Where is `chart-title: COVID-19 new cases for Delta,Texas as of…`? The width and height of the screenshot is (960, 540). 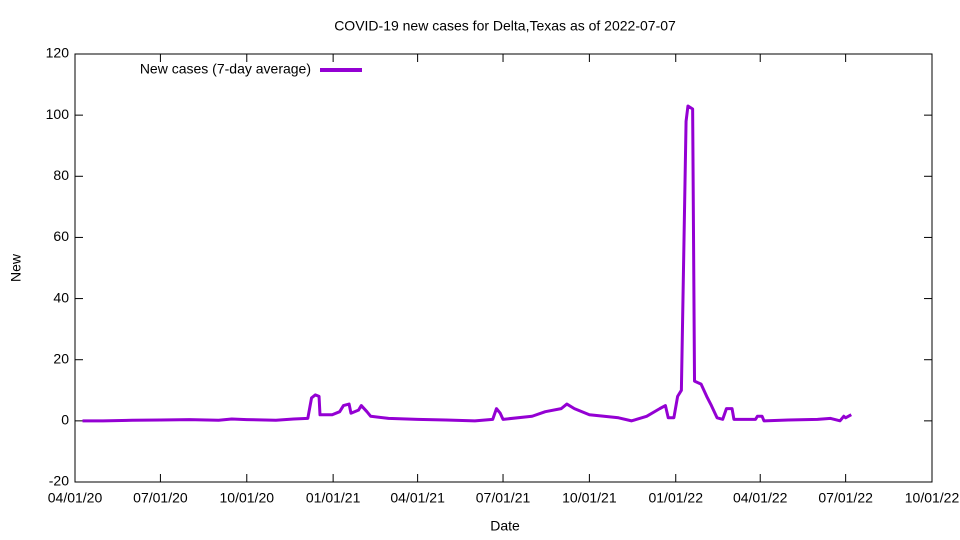
chart-title: COVID-19 new cases for Delta,Texas as of… is located at coordinates (505, 26).